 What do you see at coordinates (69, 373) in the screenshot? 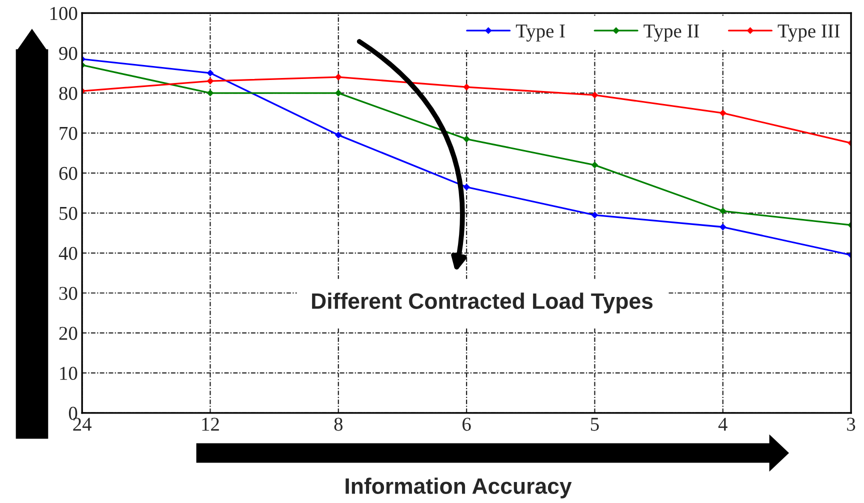
I see `y-tick-label: 10` at bounding box center [69, 373].